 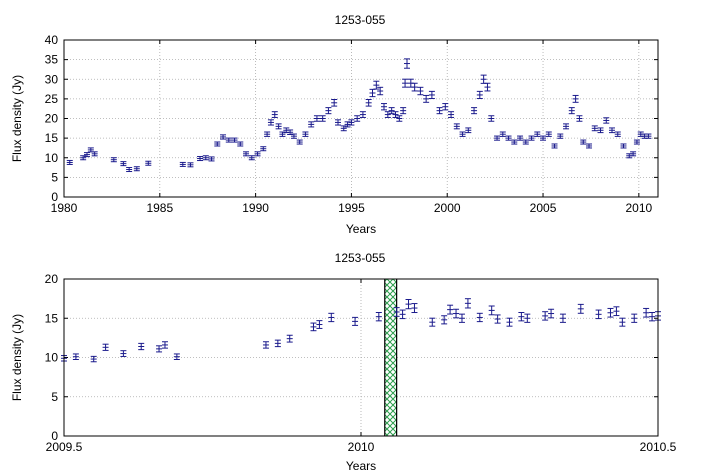 I want to click on x-tick-label: 1995, so click(x=351, y=208).